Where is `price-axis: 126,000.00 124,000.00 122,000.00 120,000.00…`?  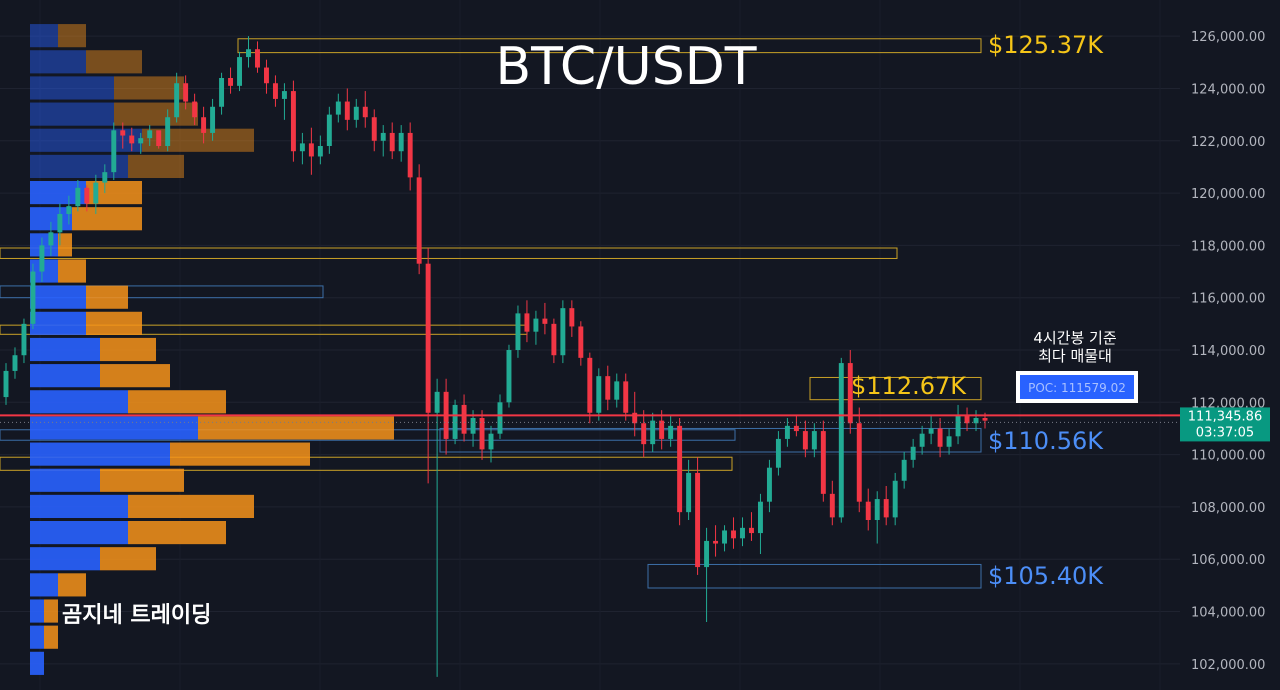 price-axis: 126,000.00 124,000.00 122,000.00 120,000.00… is located at coordinates (1228, 351).